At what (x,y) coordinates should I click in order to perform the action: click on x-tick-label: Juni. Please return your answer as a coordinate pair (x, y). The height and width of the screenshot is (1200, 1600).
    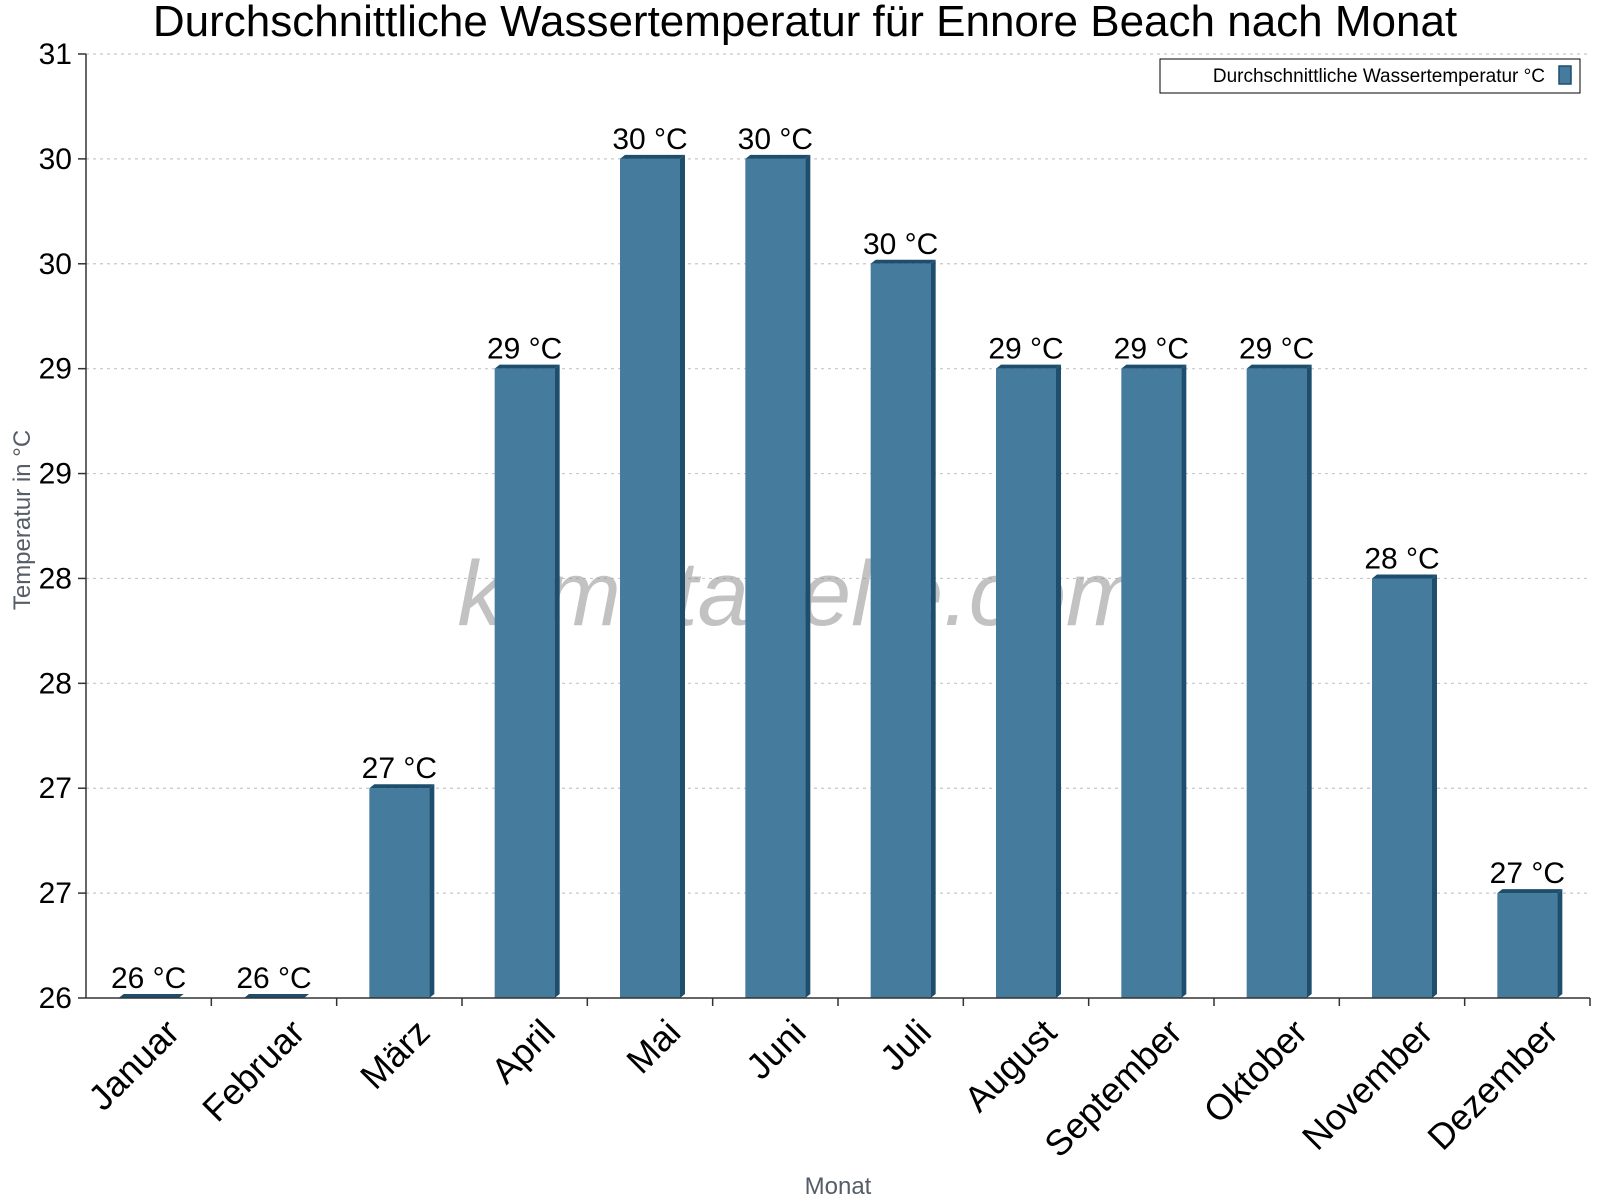
    Looking at the image, I should click on (776, 1049).